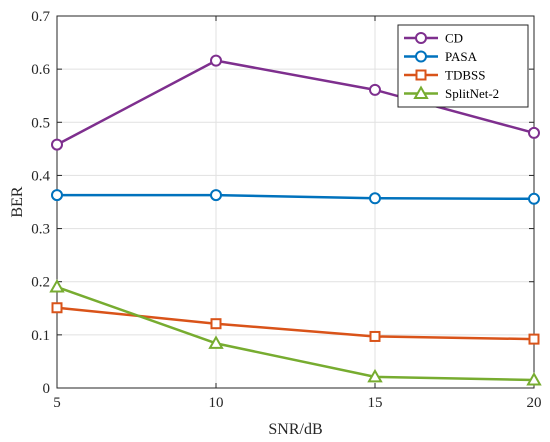 This screenshot has height=442, width=550. I want to click on legend-item-splitnet-2: SplitNet-2, so click(451, 93).